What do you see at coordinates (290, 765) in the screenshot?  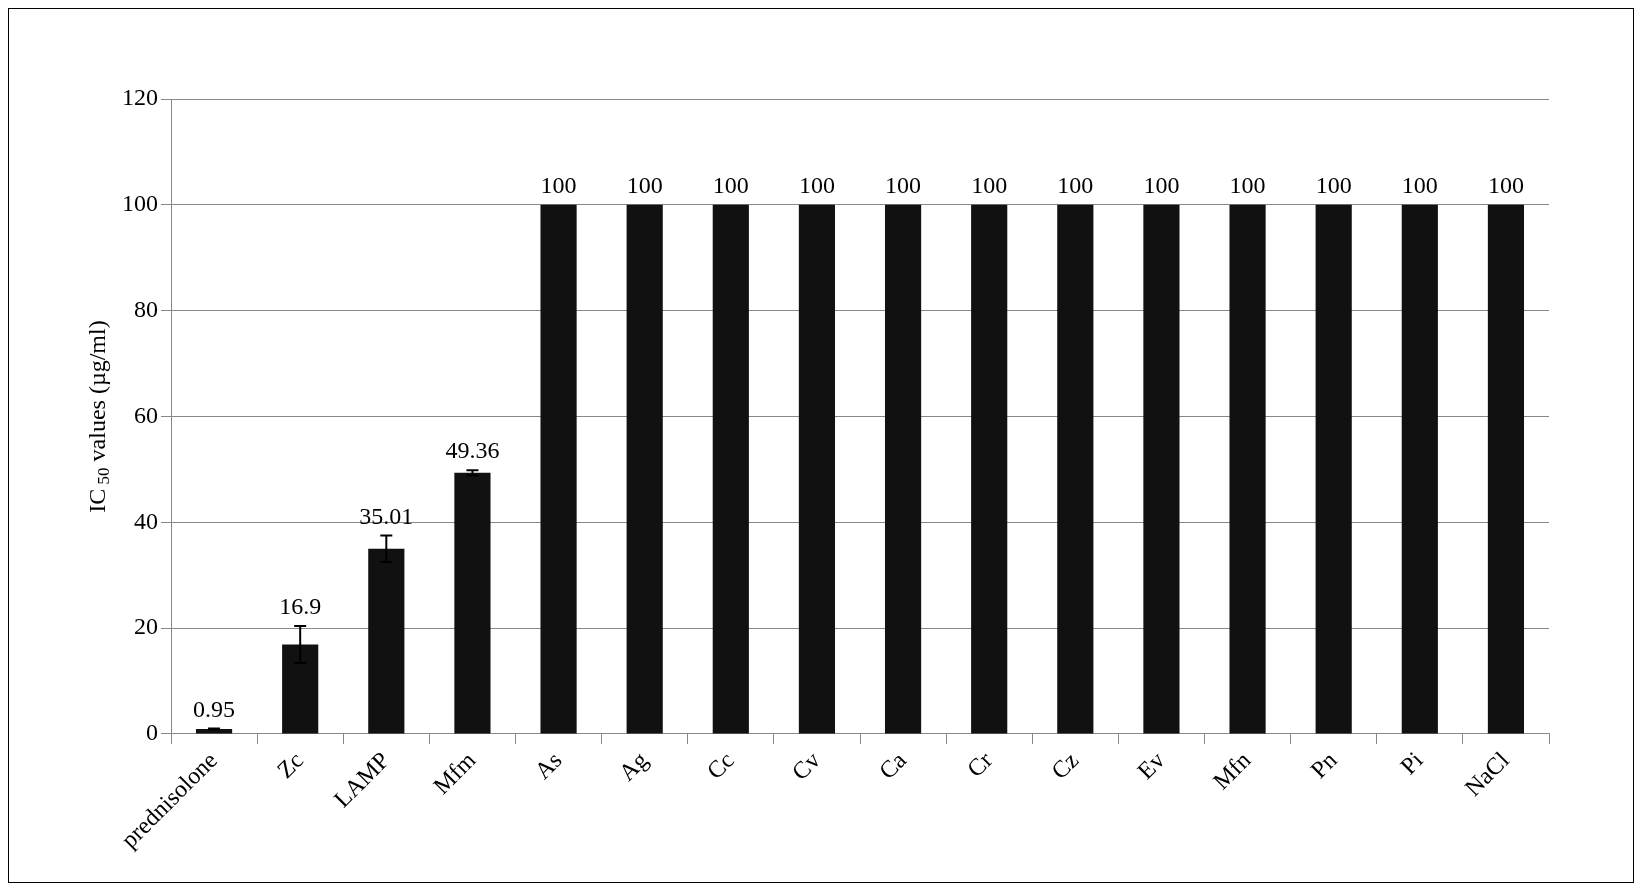 I see `x-tick-label: Zc` at bounding box center [290, 765].